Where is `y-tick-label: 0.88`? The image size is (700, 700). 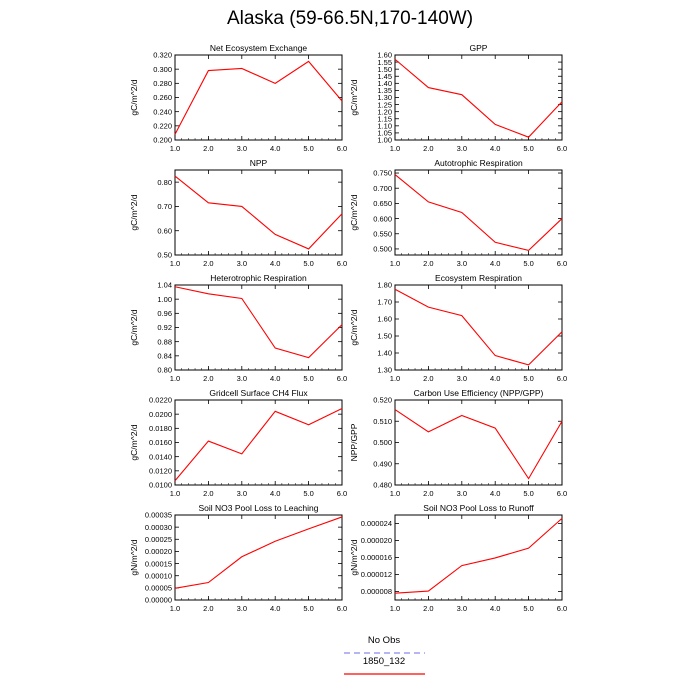 y-tick-label: 0.88 is located at coordinates (164, 341).